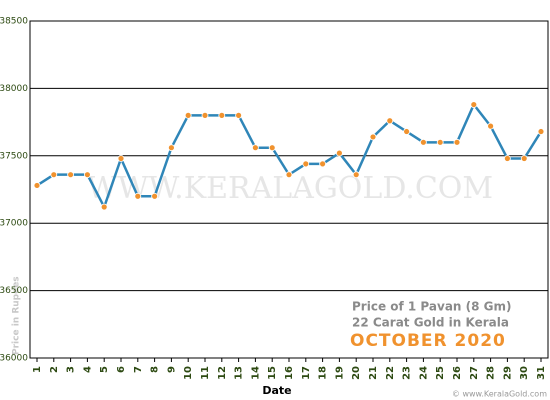 This screenshot has height=400, width=550. What do you see at coordinates (373, 373) in the screenshot?
I see `x-tick-label: 21` at bounding box center [373, 373].